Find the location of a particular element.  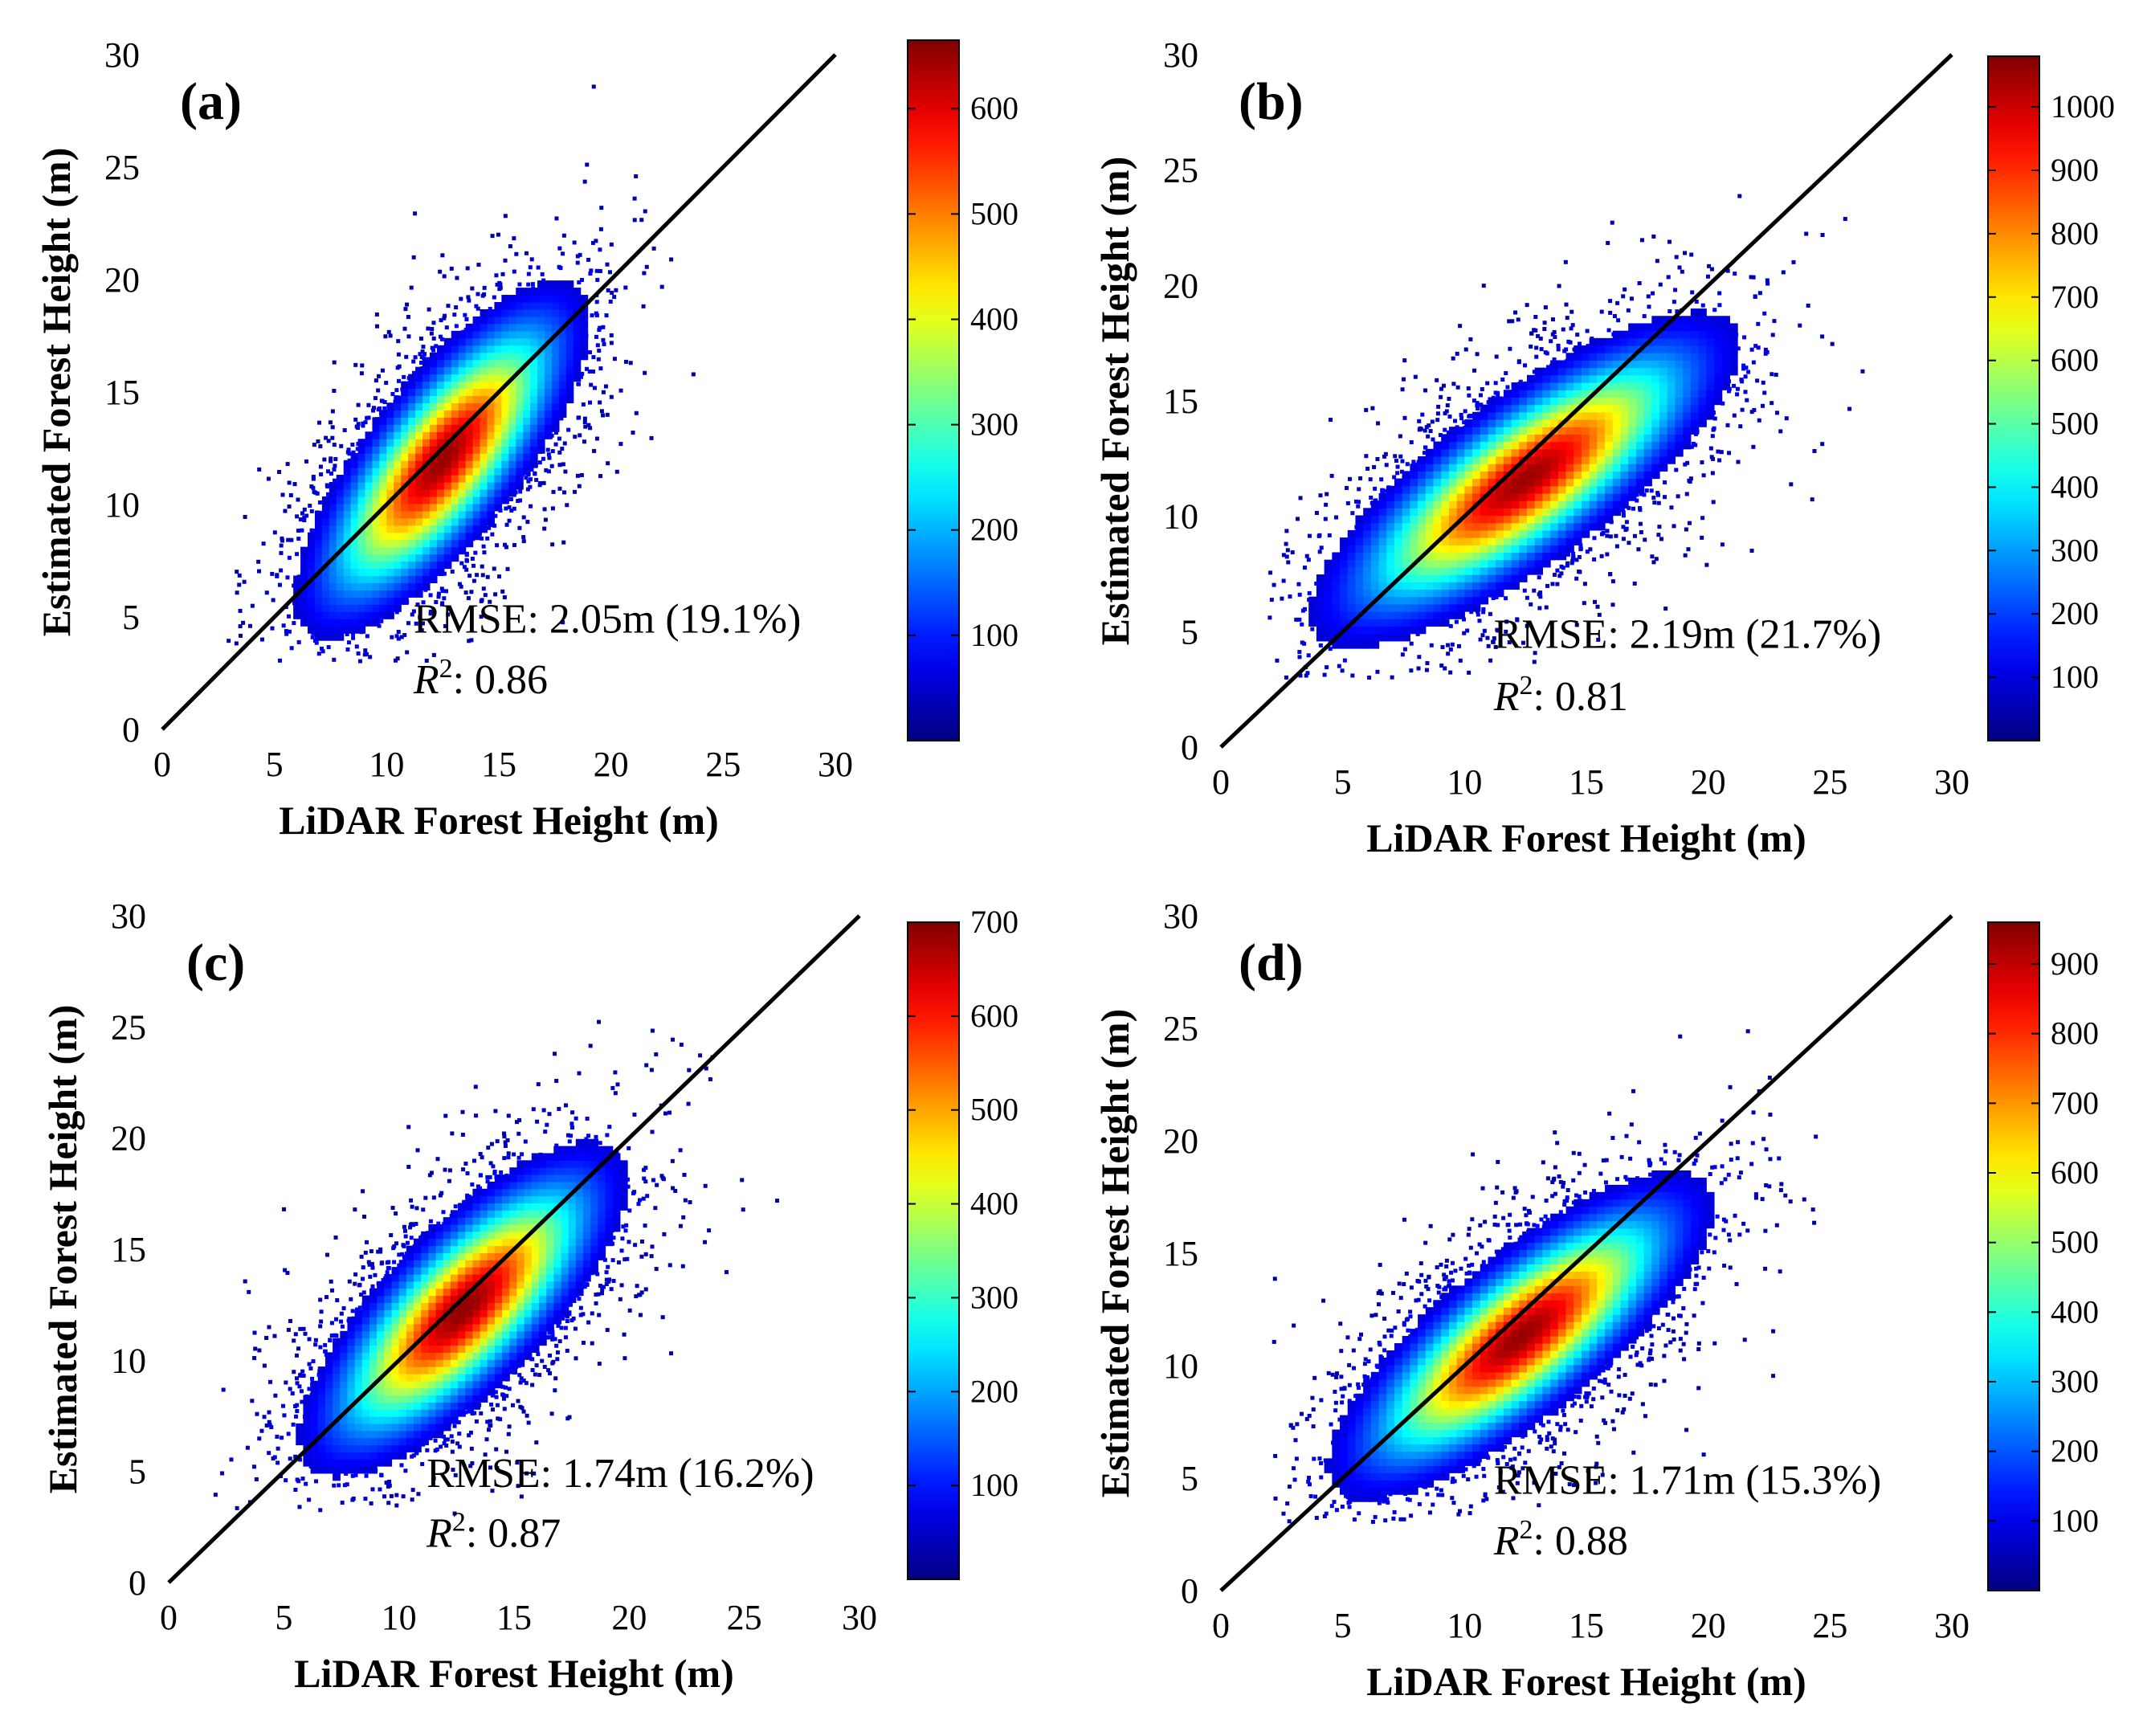

x-tick-label: 10 is located at coordinates (386, 764).